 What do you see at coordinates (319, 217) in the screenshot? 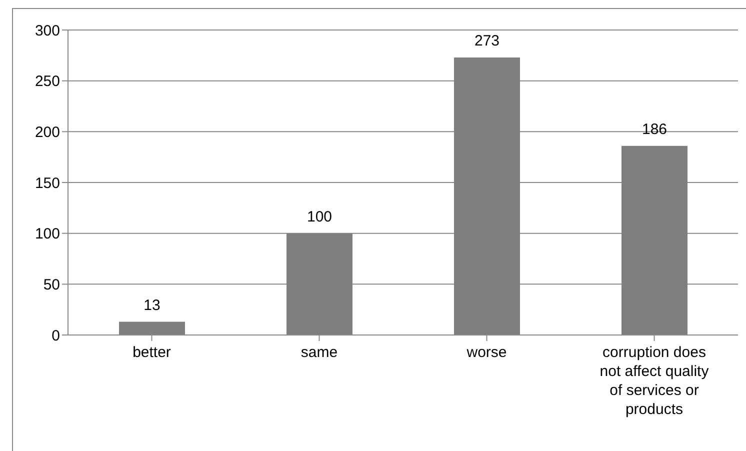
I see `data-label: 100` at bounding box center [319, 217].